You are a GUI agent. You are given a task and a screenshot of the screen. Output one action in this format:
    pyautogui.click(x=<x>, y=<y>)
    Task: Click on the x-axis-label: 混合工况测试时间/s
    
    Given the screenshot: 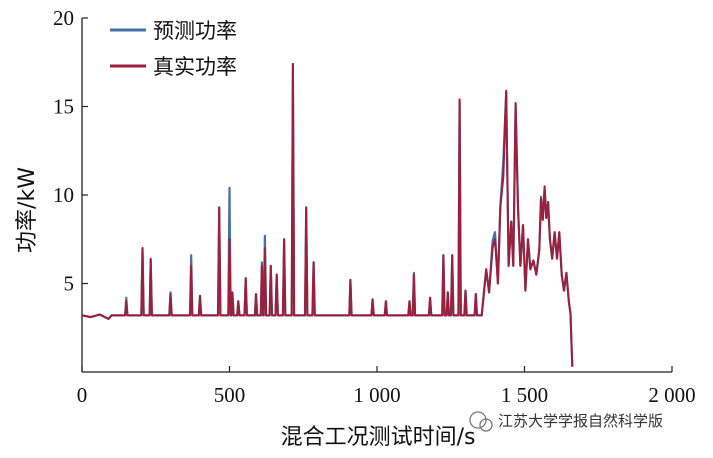 What is the action you would take?
    pyautogui.click(x=378, y=437)
    